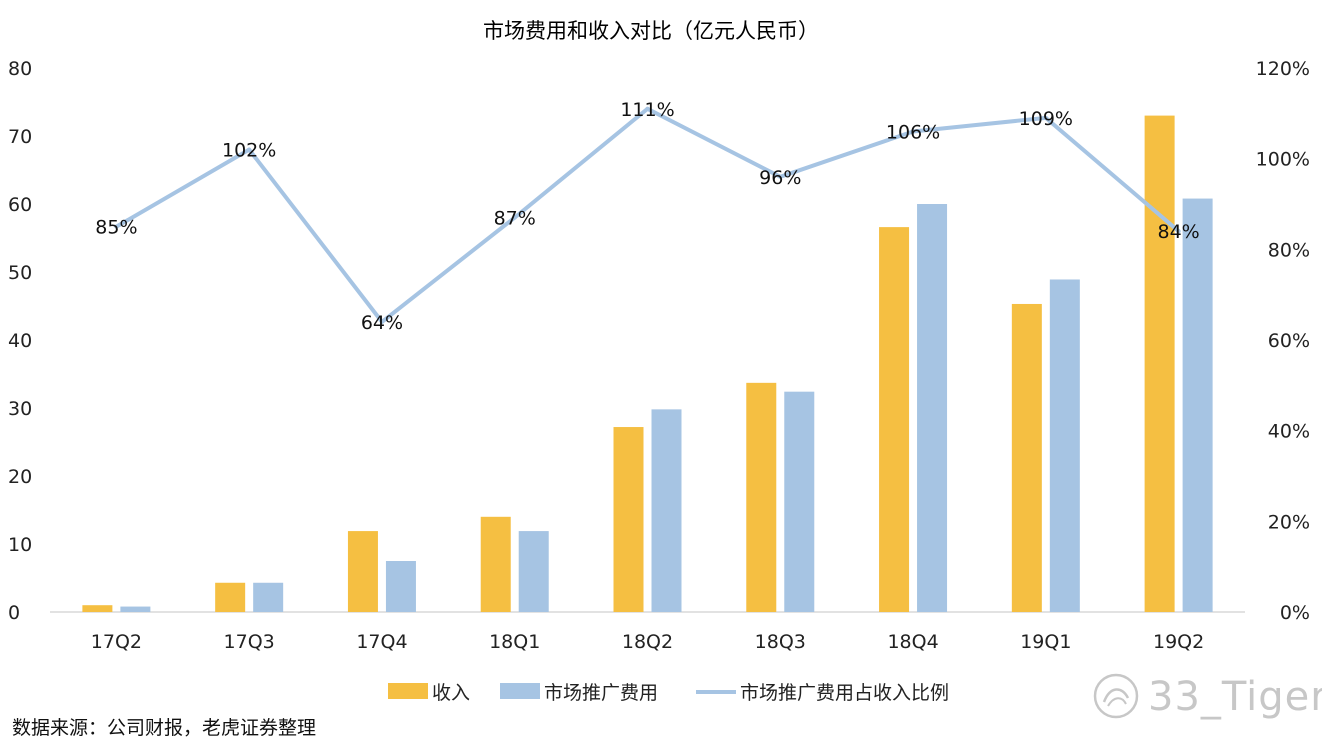  Describe the element at coordinates (20, 477) in the screenshot. I see `left-tick-label: 20` at that location.